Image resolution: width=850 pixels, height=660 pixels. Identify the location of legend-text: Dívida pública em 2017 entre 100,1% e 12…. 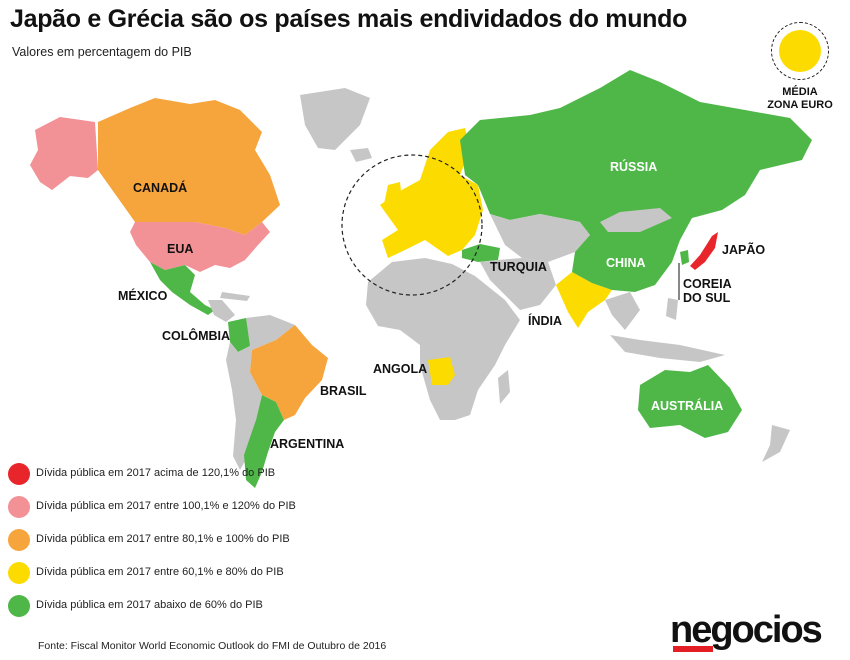
(166, 506).